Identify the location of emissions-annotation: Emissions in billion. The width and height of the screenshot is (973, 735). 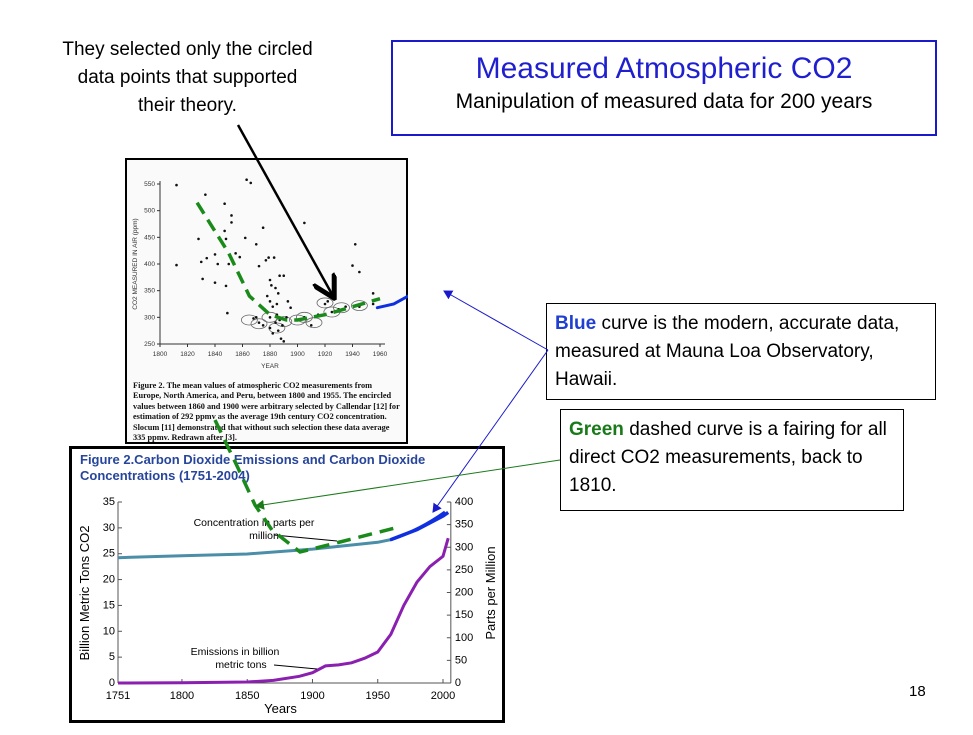
(235, 652).